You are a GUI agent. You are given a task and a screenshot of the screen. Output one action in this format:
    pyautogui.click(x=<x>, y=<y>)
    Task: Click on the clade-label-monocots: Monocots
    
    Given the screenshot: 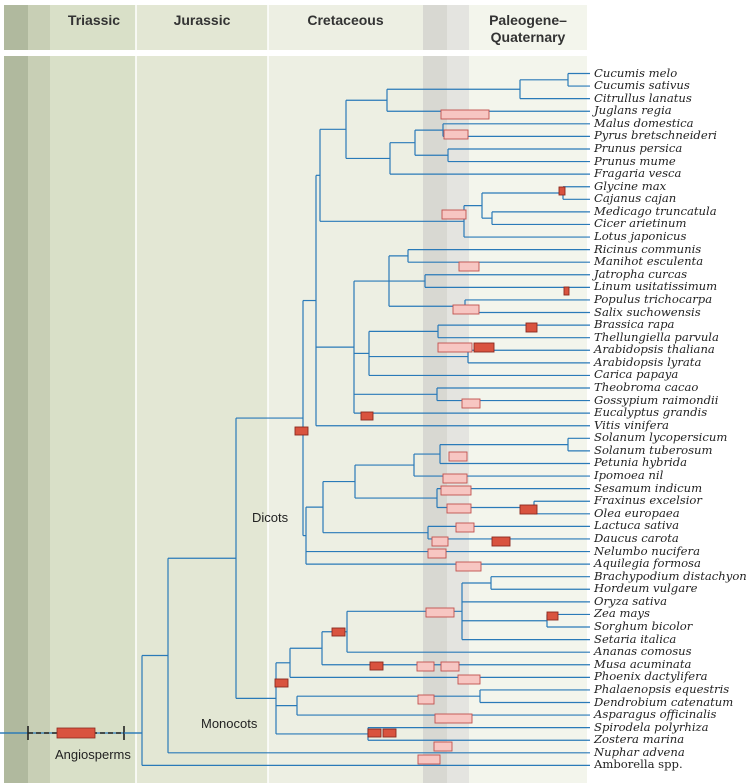 What is the action you would take?
    pyautogui.click(x=229, y=723)
    